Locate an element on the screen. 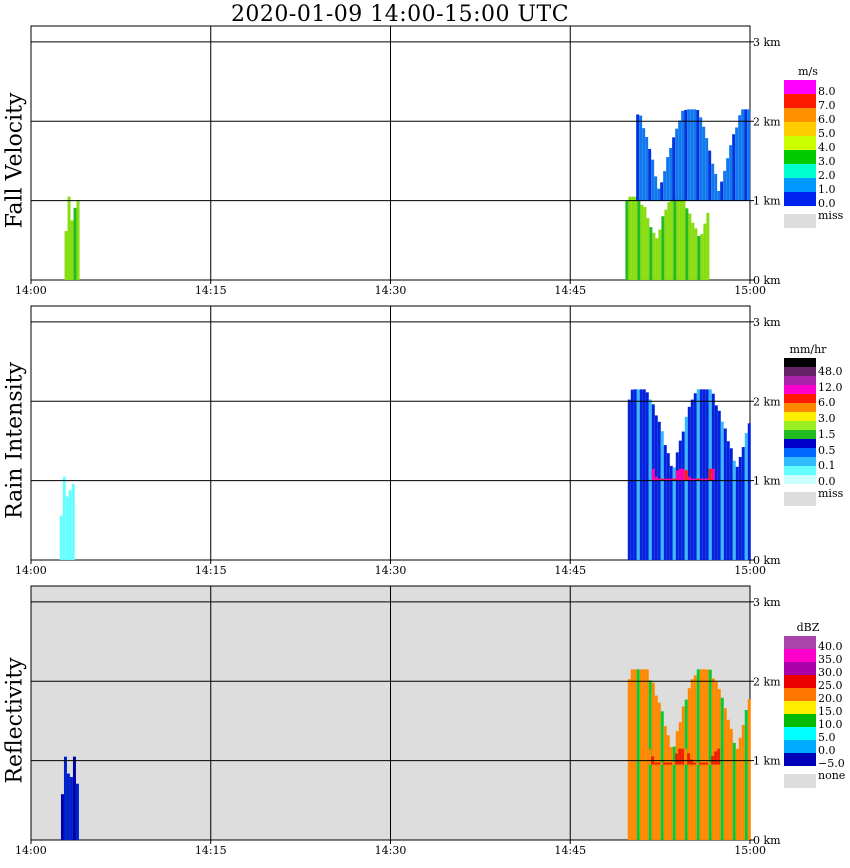  legend-level-label: 25.0 is located at coordinates (830, 685).